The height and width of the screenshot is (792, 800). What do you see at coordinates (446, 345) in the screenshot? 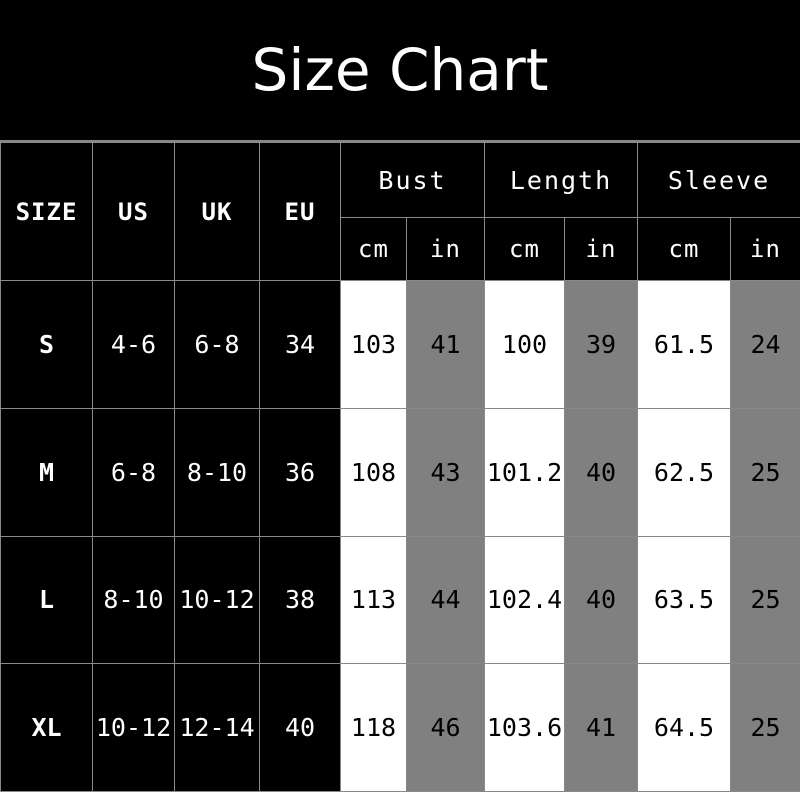
I see `cell-bust-in: 41` at bounding box center [446, 345].